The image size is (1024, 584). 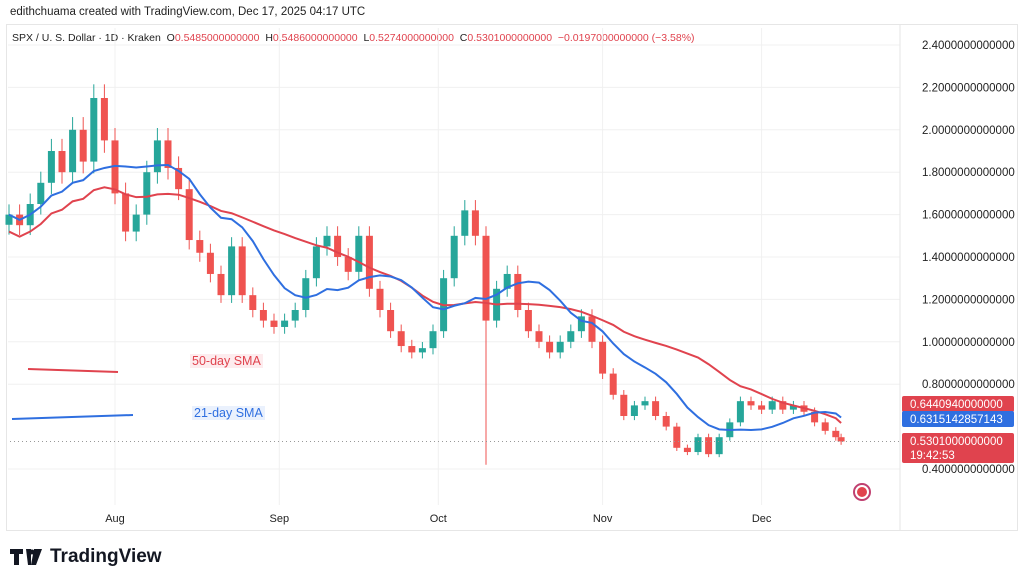 I want to click on y-tick-label: 1.6000000000000, so click(x=968, y=216).